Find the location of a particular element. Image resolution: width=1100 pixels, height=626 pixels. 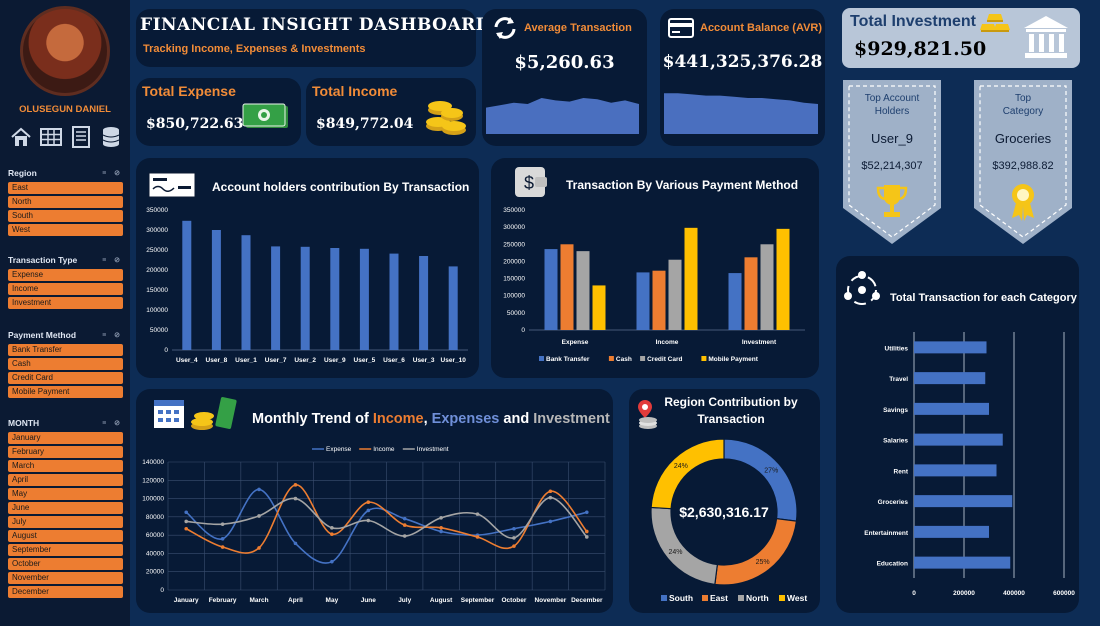

slicer-item: October is located at coordinates (65, 564).